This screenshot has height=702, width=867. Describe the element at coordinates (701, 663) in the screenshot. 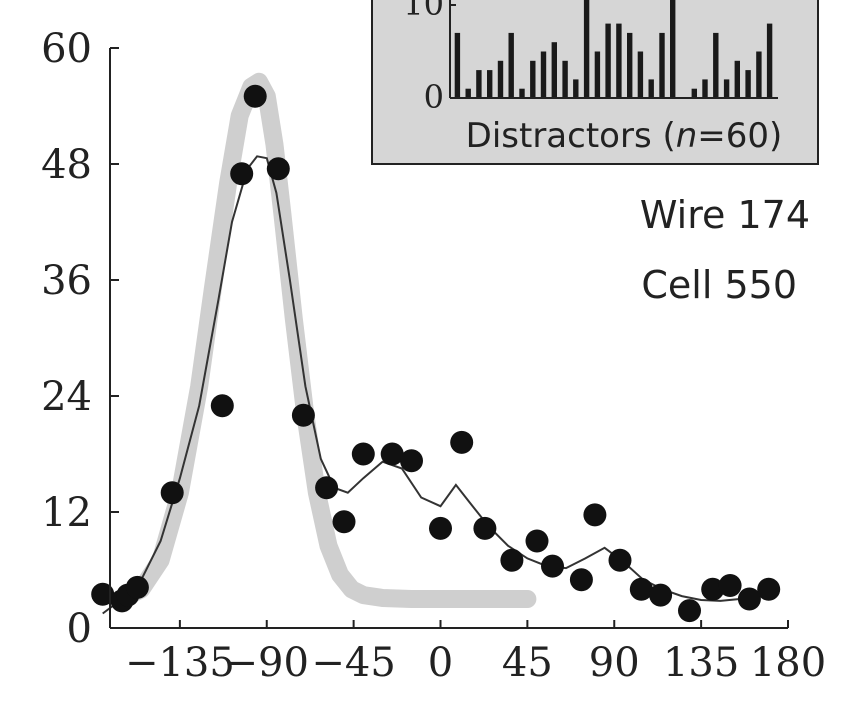

I see `x-tick-label: 135` at that location.